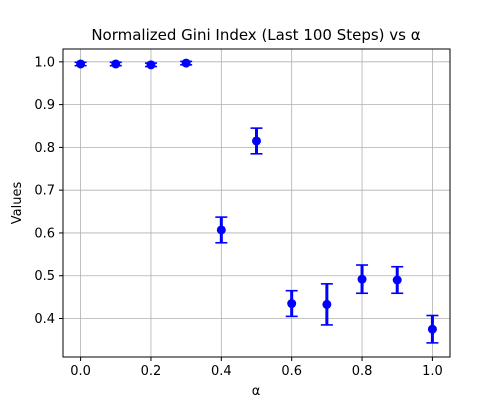 The image size is (500, 400). What do you see at coordinates (44, 191) in the screenshot?
I see `y-tick-label: 0.7` at bounding box center [44, 191].